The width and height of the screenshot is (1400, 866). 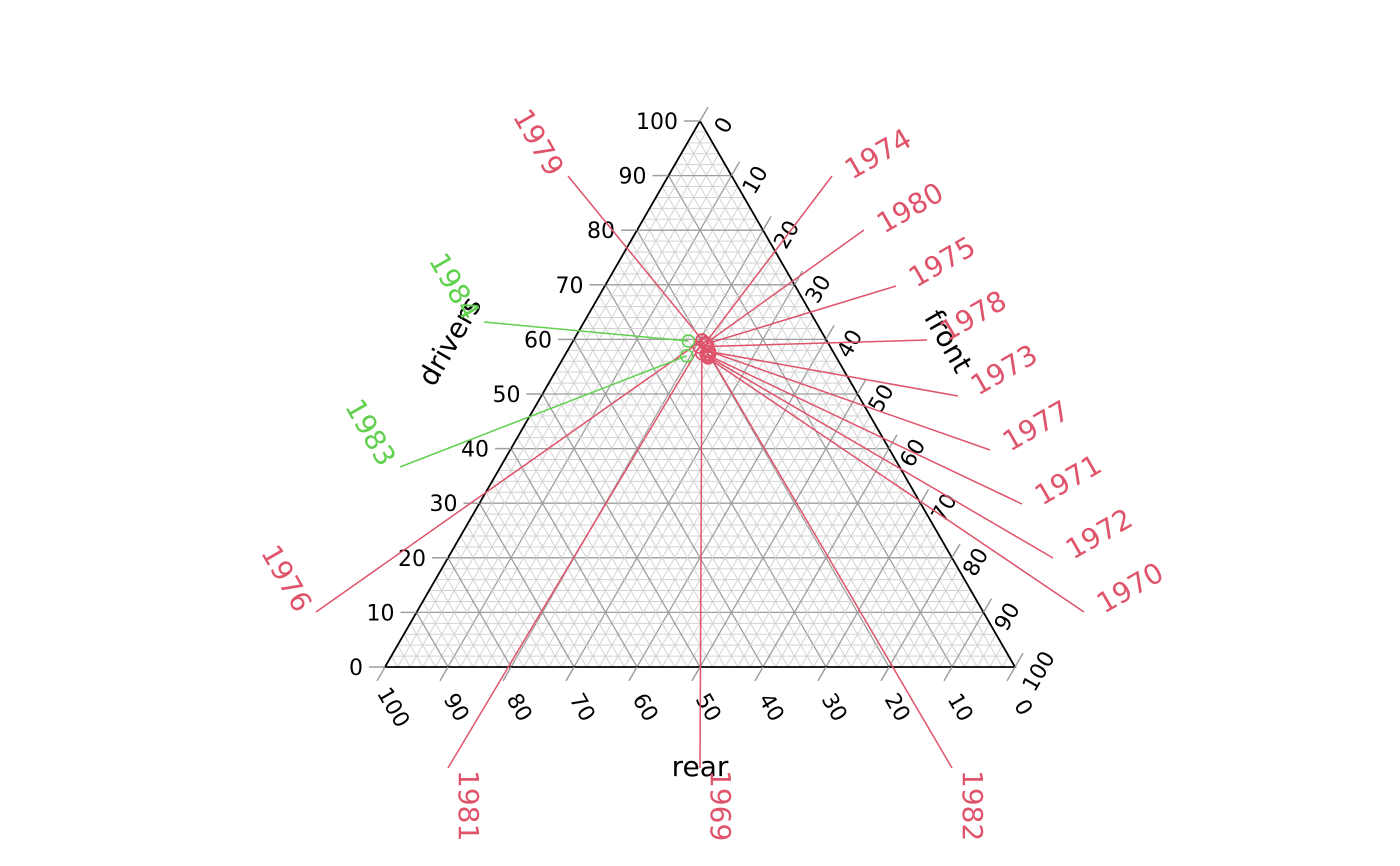 What do you see at coordinates (538, 142) in the screenshot?
I see `point-label: 1979` at bounding box center [538, 142].